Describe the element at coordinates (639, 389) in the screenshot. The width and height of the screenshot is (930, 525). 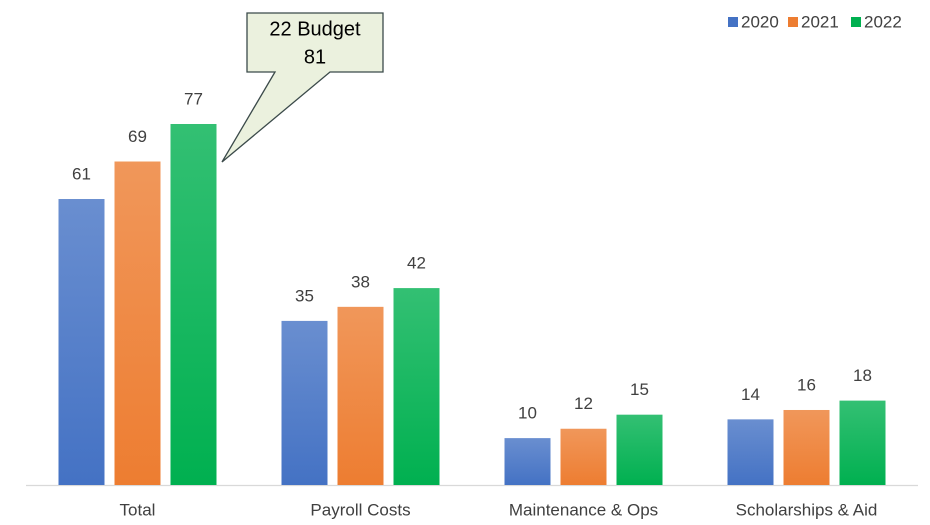
I see `data-label: 15` at that location.